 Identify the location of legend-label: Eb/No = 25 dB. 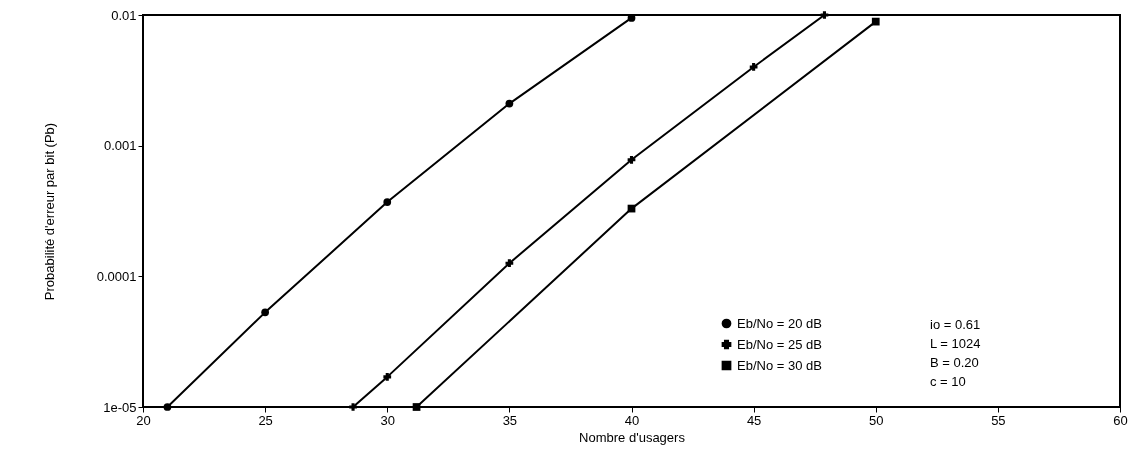
(779, 344).